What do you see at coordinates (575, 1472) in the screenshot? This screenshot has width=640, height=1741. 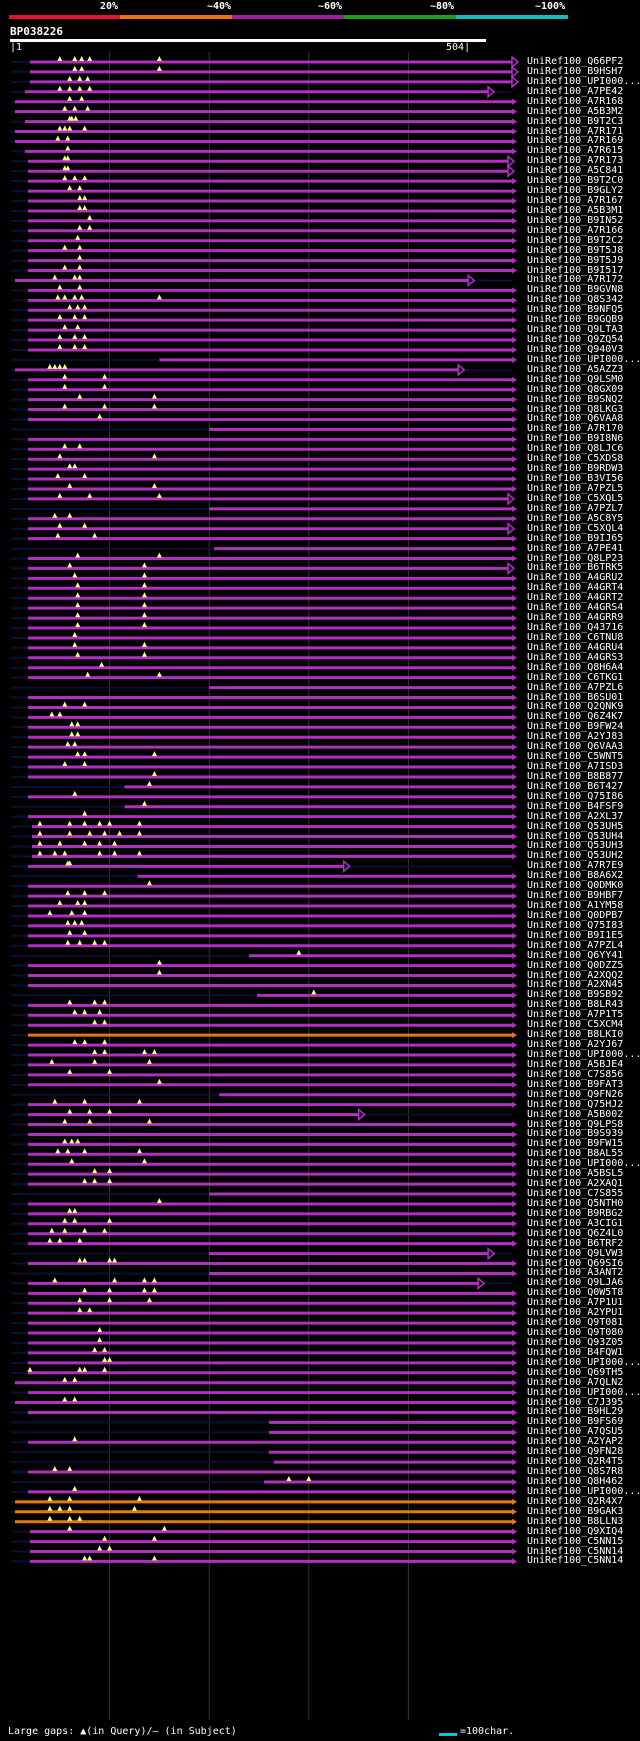 I see `hit-label: UniRef100_Q8S7R8` at bounding box center [575, 1472].